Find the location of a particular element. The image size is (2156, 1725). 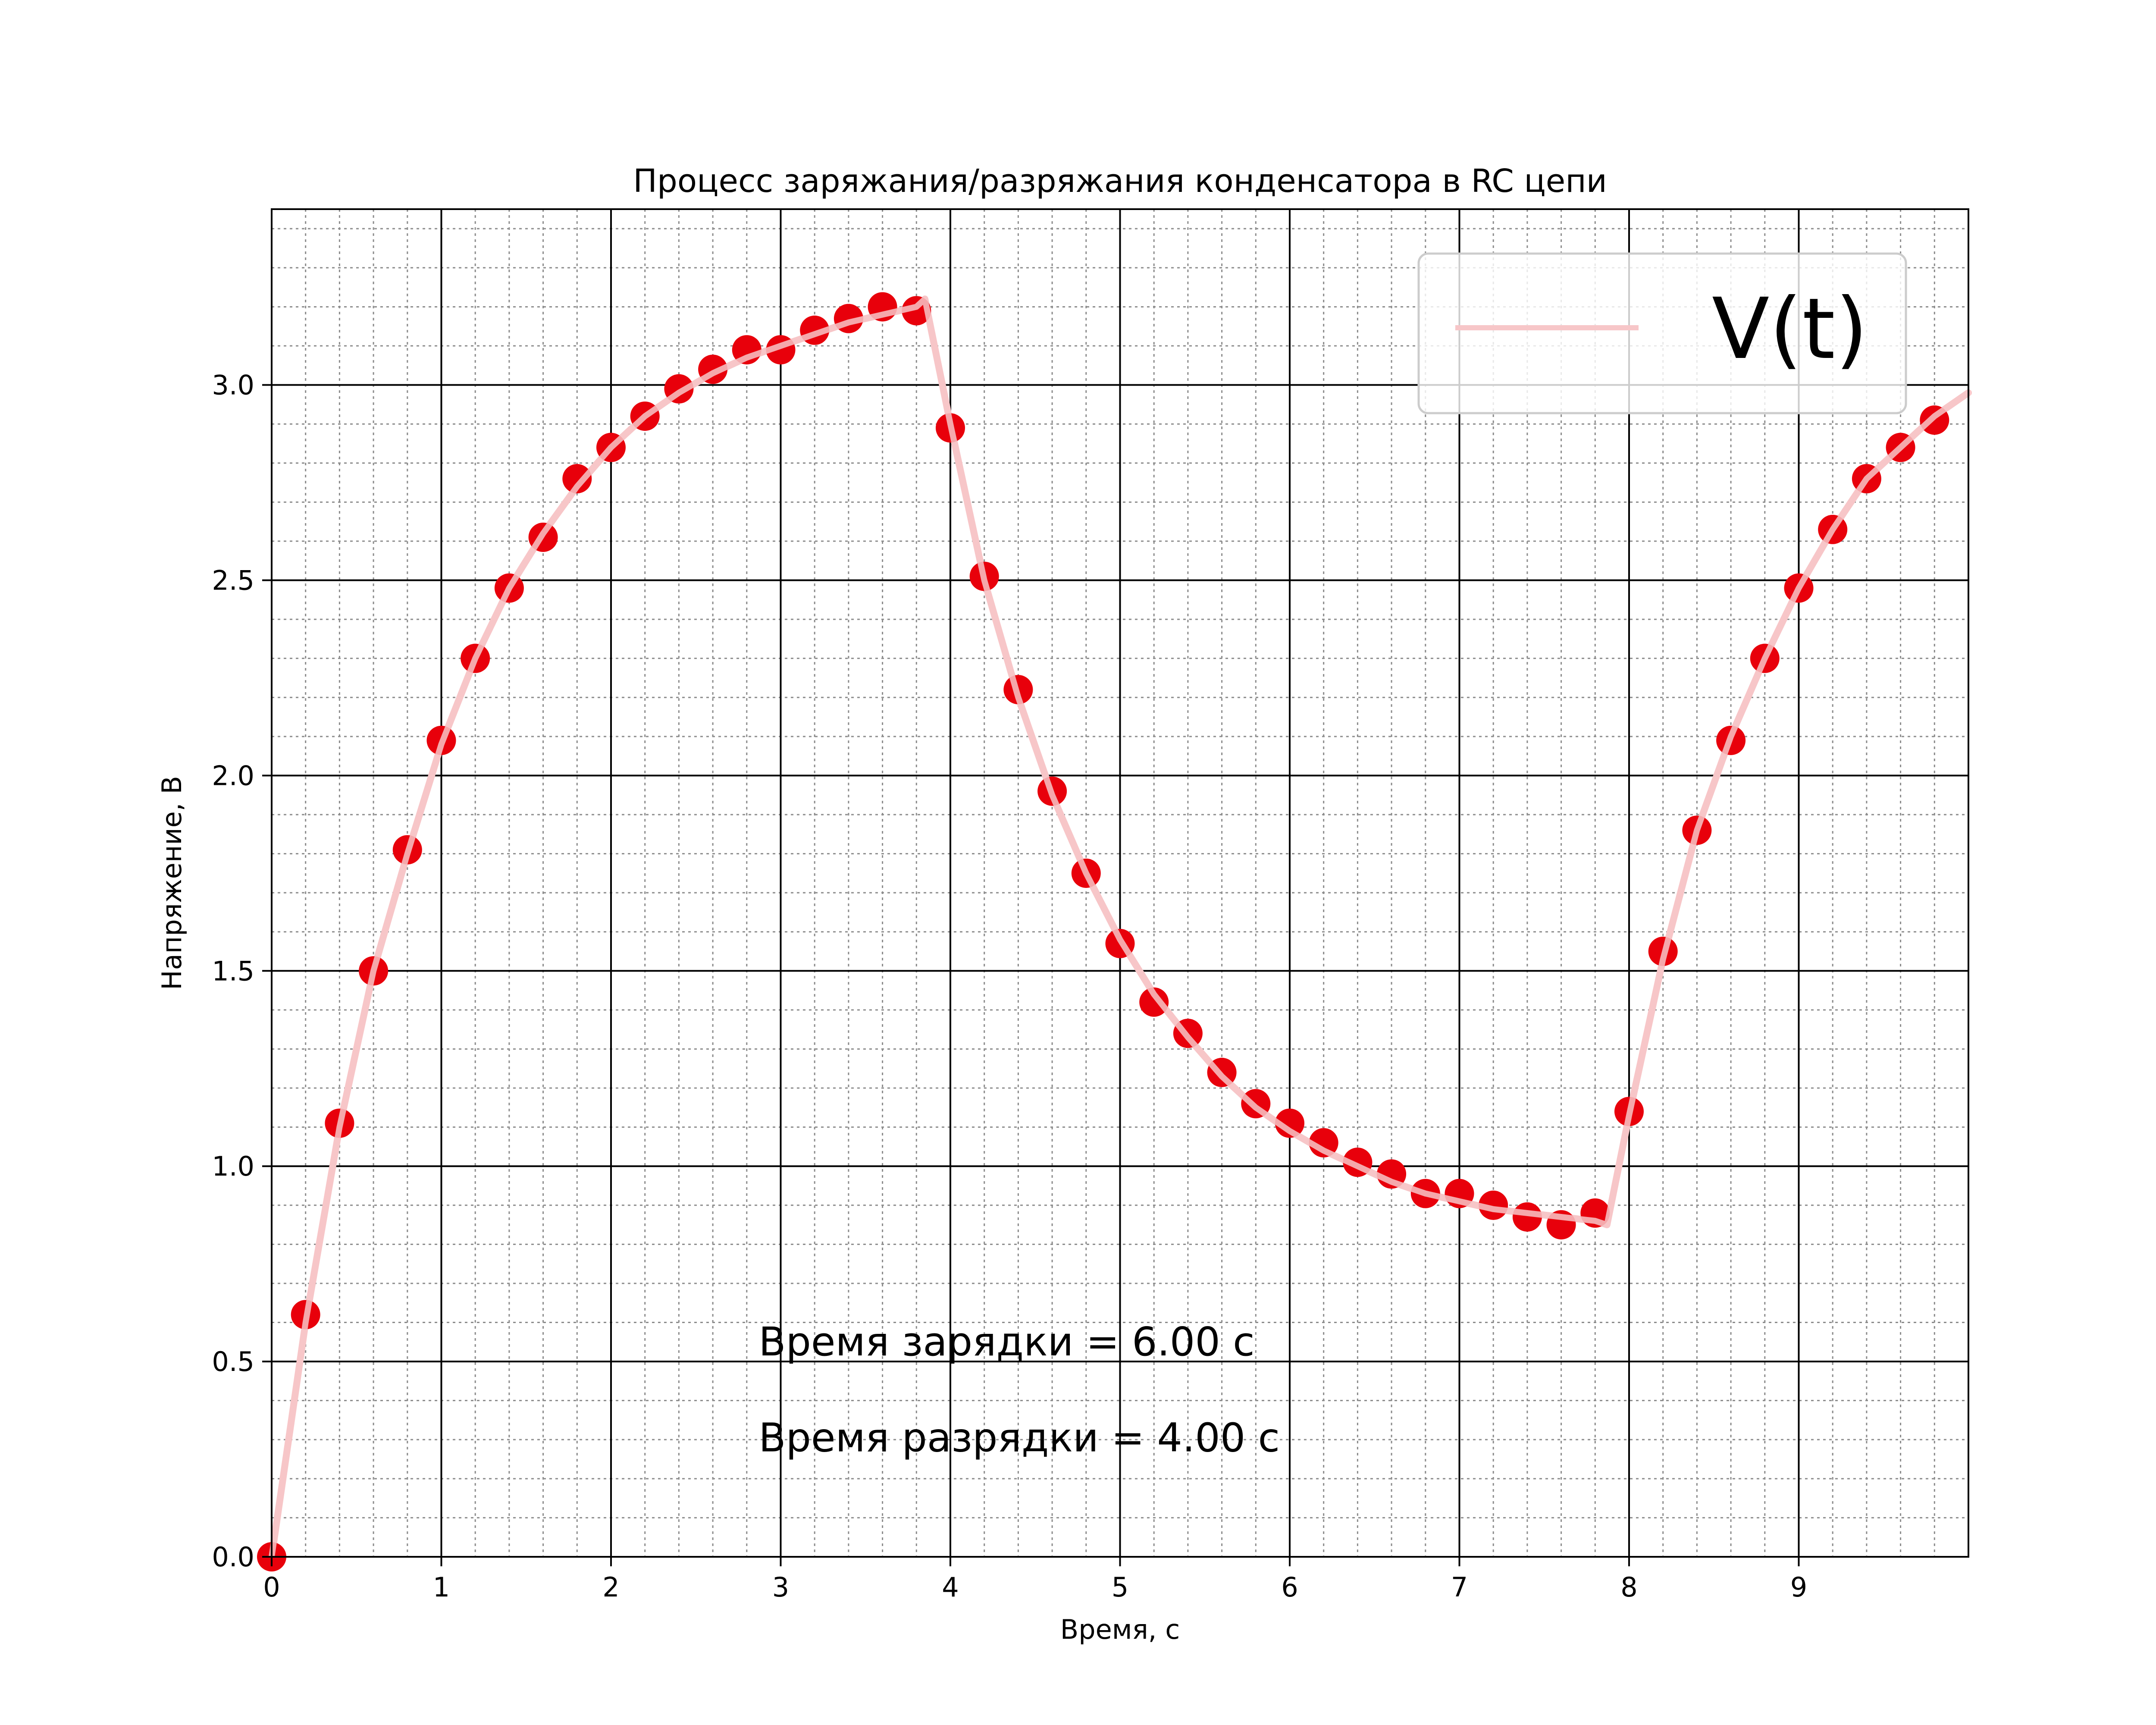

y-tick-label: 2.0 is located at coordinates (233, 776).